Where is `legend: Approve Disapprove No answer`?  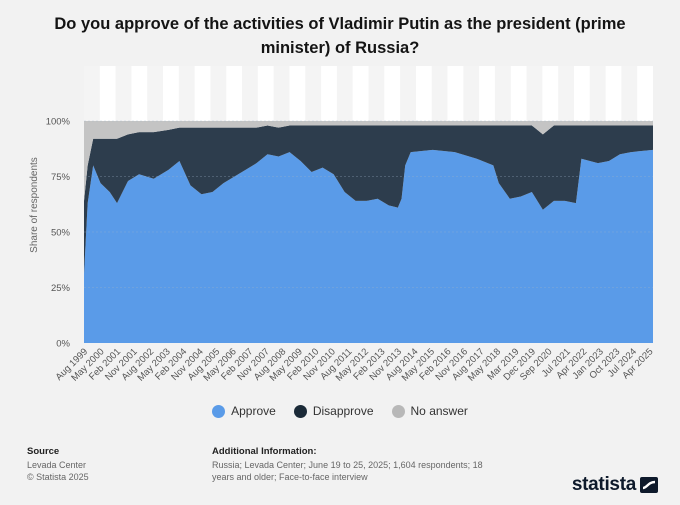
legend: Approve Disapprove No answer is located at coordinates (340, 411).